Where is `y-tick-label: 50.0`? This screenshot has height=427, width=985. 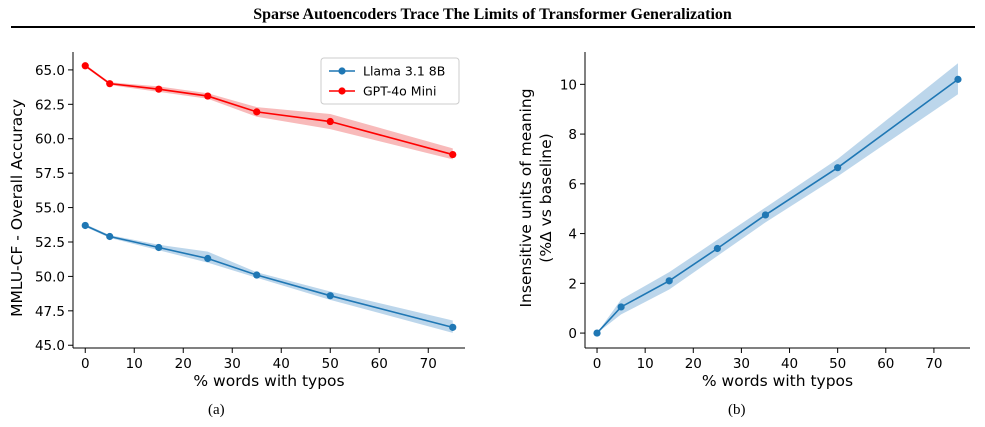
y-tick-label: 50.0 is located at coordinates (50, 277).